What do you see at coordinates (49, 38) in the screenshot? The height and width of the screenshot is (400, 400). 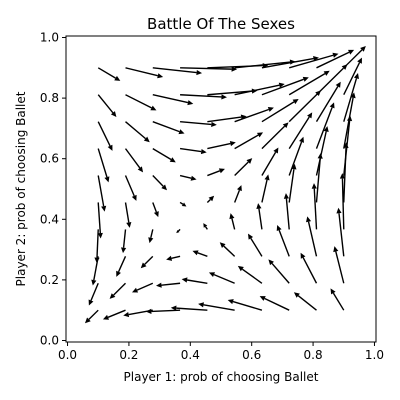 I see `y-tick-label: 1.0` at bounding box center [49, 38].